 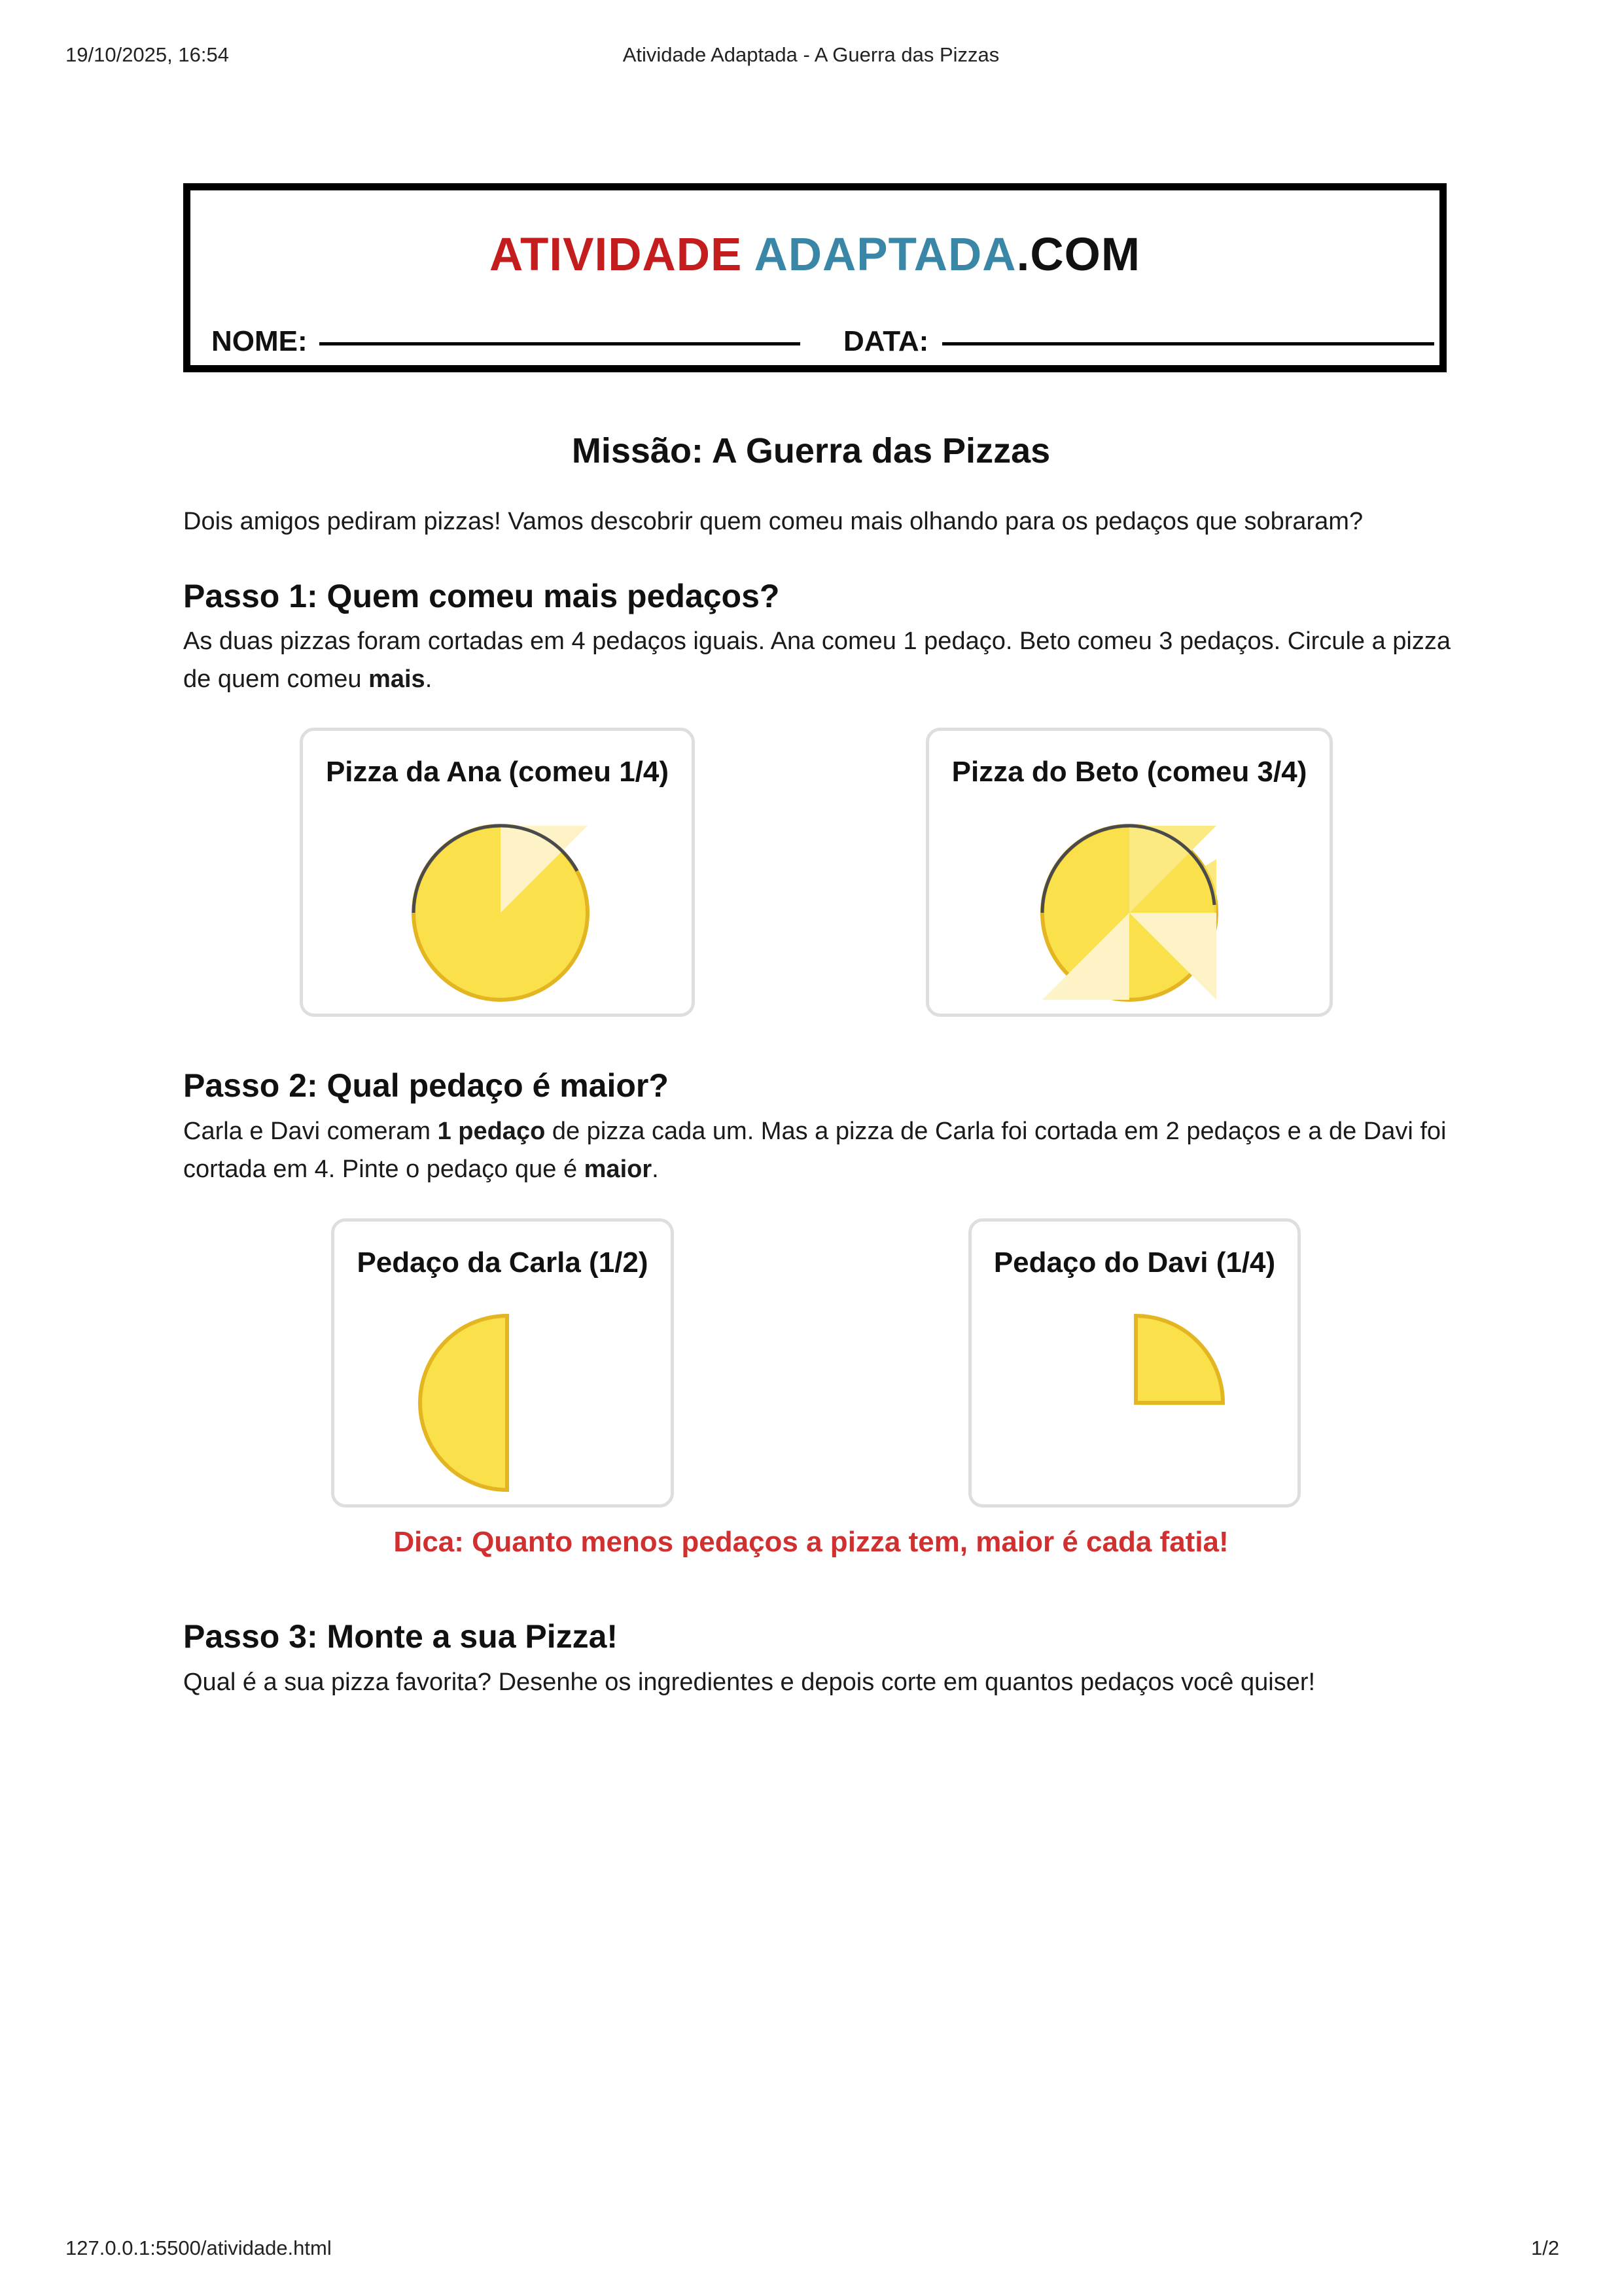 I want to click on brand-logo: ATIVIDADE ADAPTADA.COM, so click(x=814, y=254).